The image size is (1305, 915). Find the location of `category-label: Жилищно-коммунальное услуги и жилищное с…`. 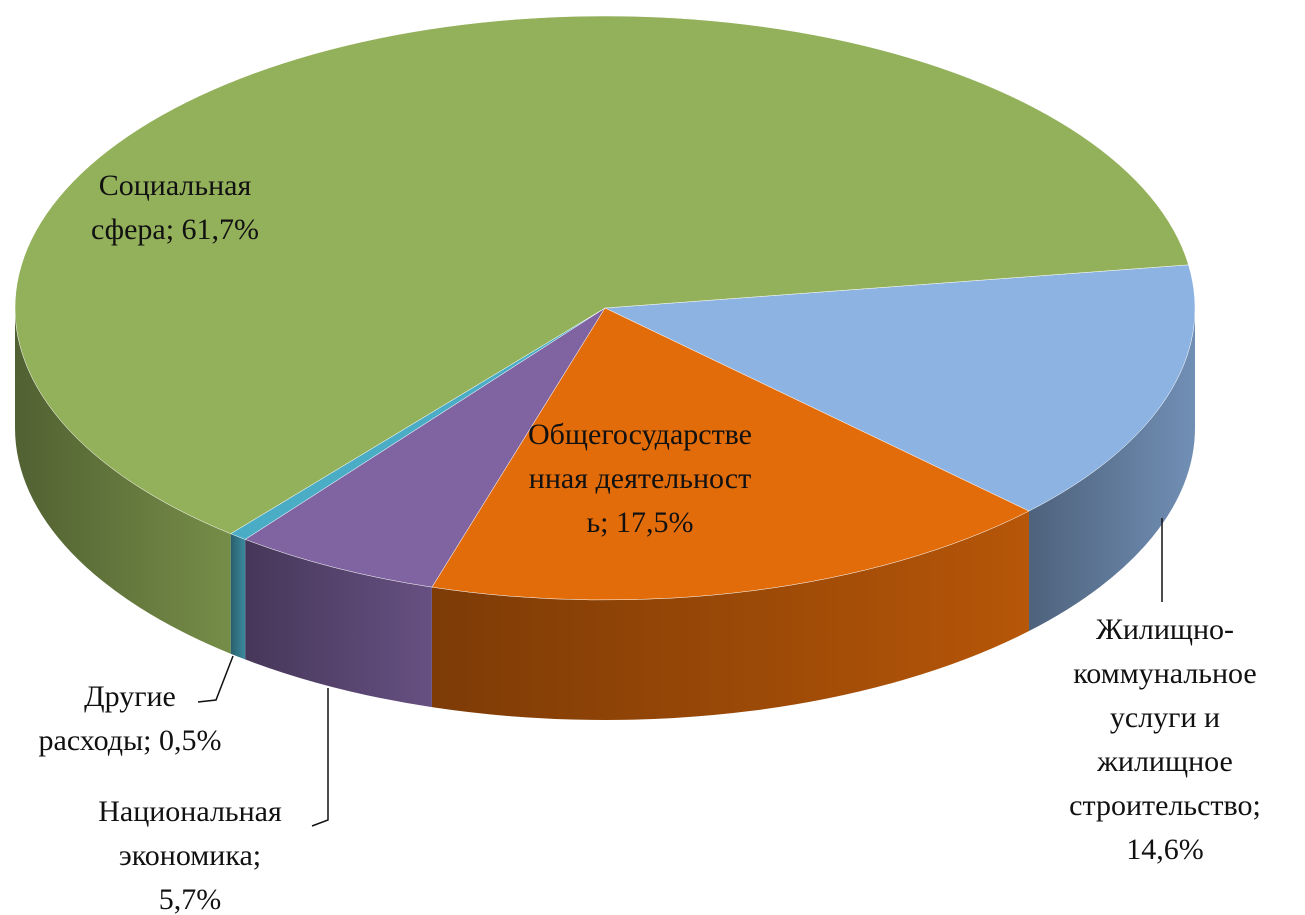

category-label: Жилищно-коммунальное услуги и жилищное с… is located at coordinates (1165, 717).